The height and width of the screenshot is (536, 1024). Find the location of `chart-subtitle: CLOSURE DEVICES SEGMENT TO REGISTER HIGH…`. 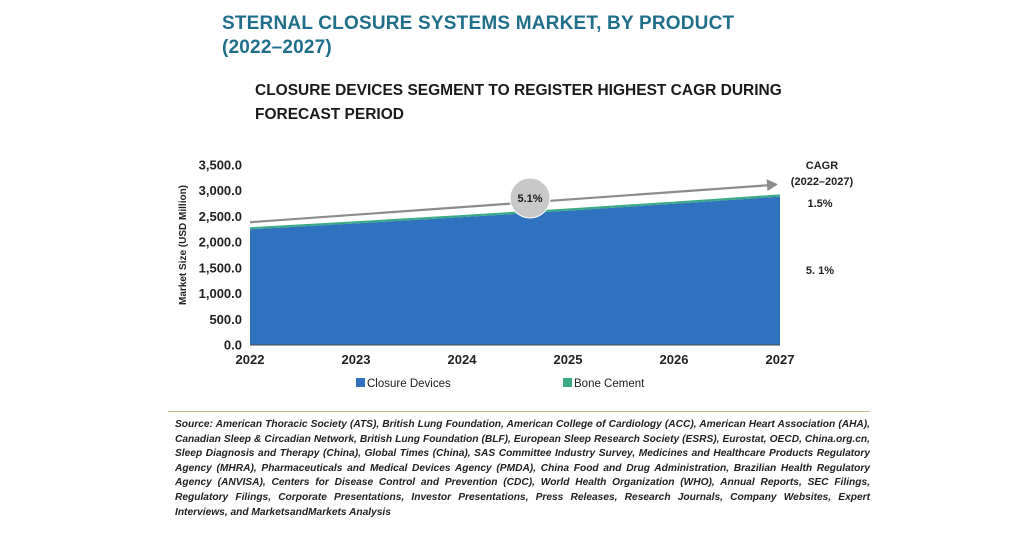

chart-subtitle: CLOSURE DEVICES SEGMENT TO REGISTER HIGH… is located at coordinates (535, 103).